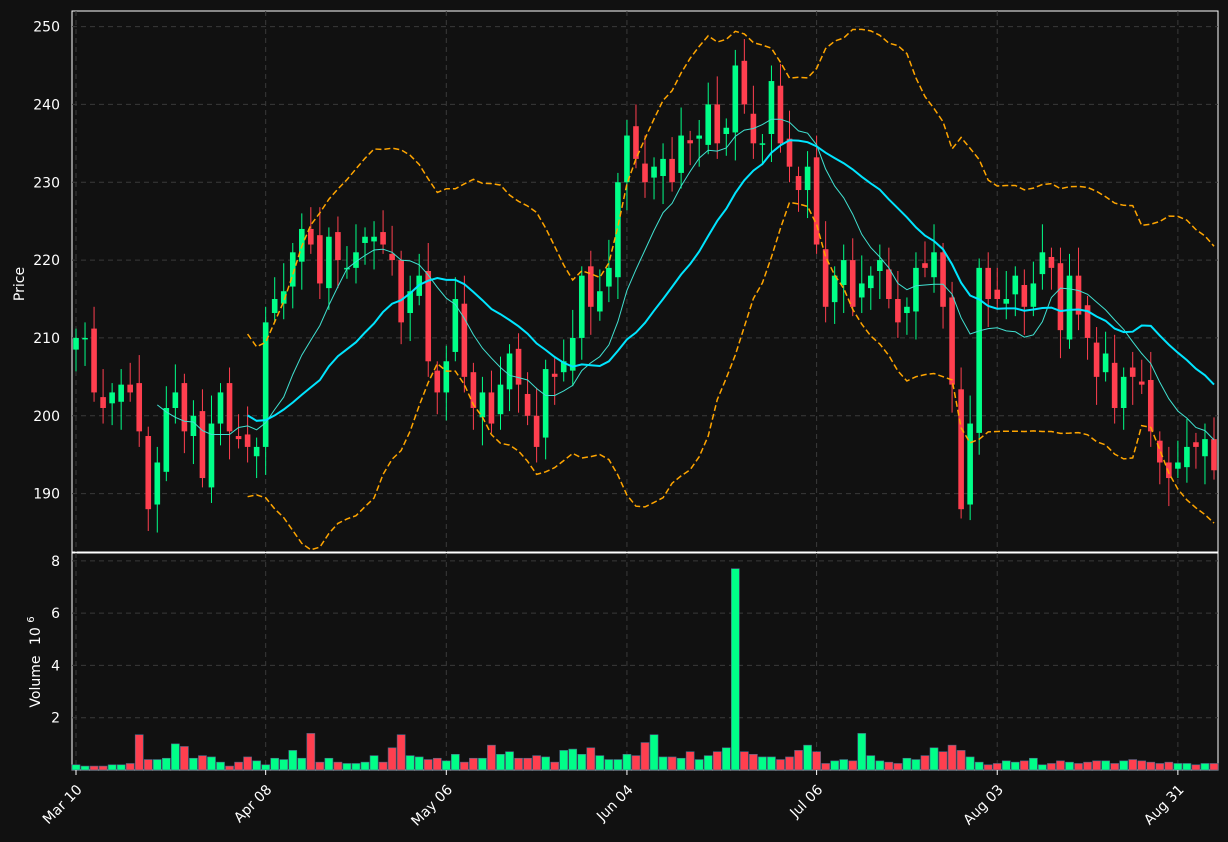 This screenshot has width=1228, height=842. What do you see at coordinates (46, 417) in the screenshot?
I see `price-tick-label: 200` at bounding box center [46, 417].